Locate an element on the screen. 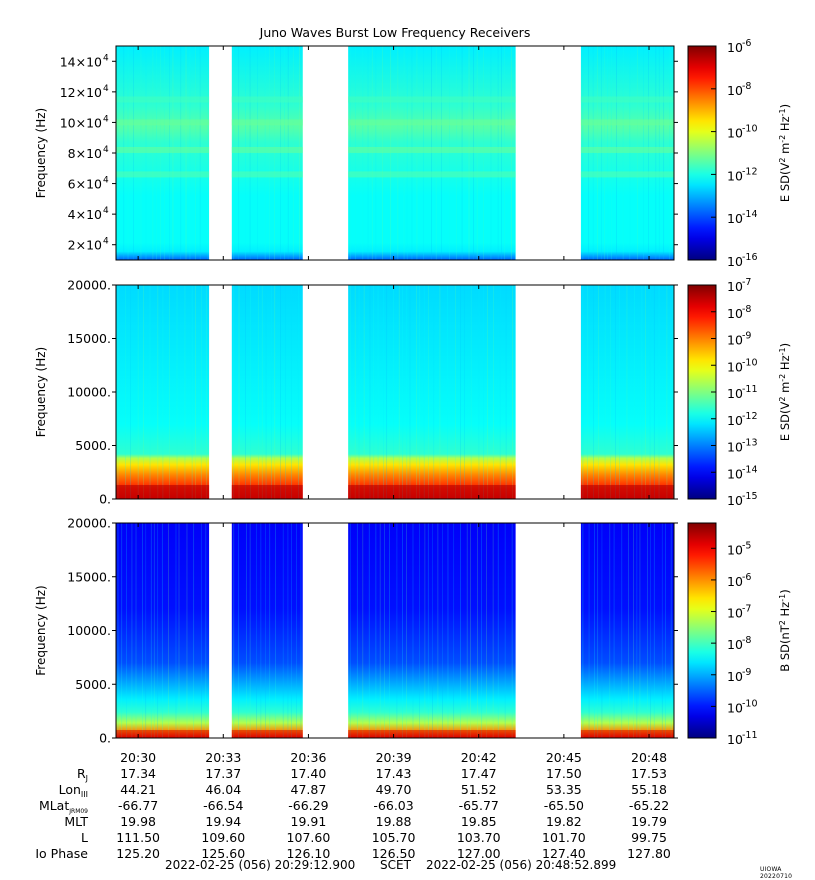 The width and height of the screenshot is (815, 880). colorbar-frame is located at coordinates (702, 153).